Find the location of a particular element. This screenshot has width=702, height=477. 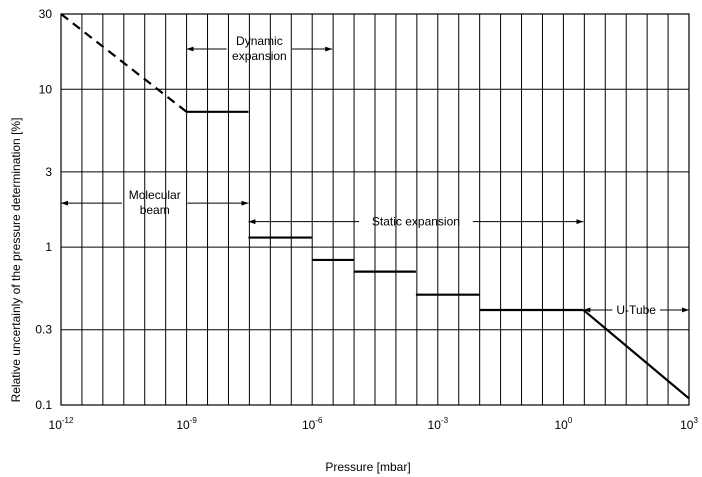

x-tick-label: 10⁻⁶ is located at coordinates (312, 424).